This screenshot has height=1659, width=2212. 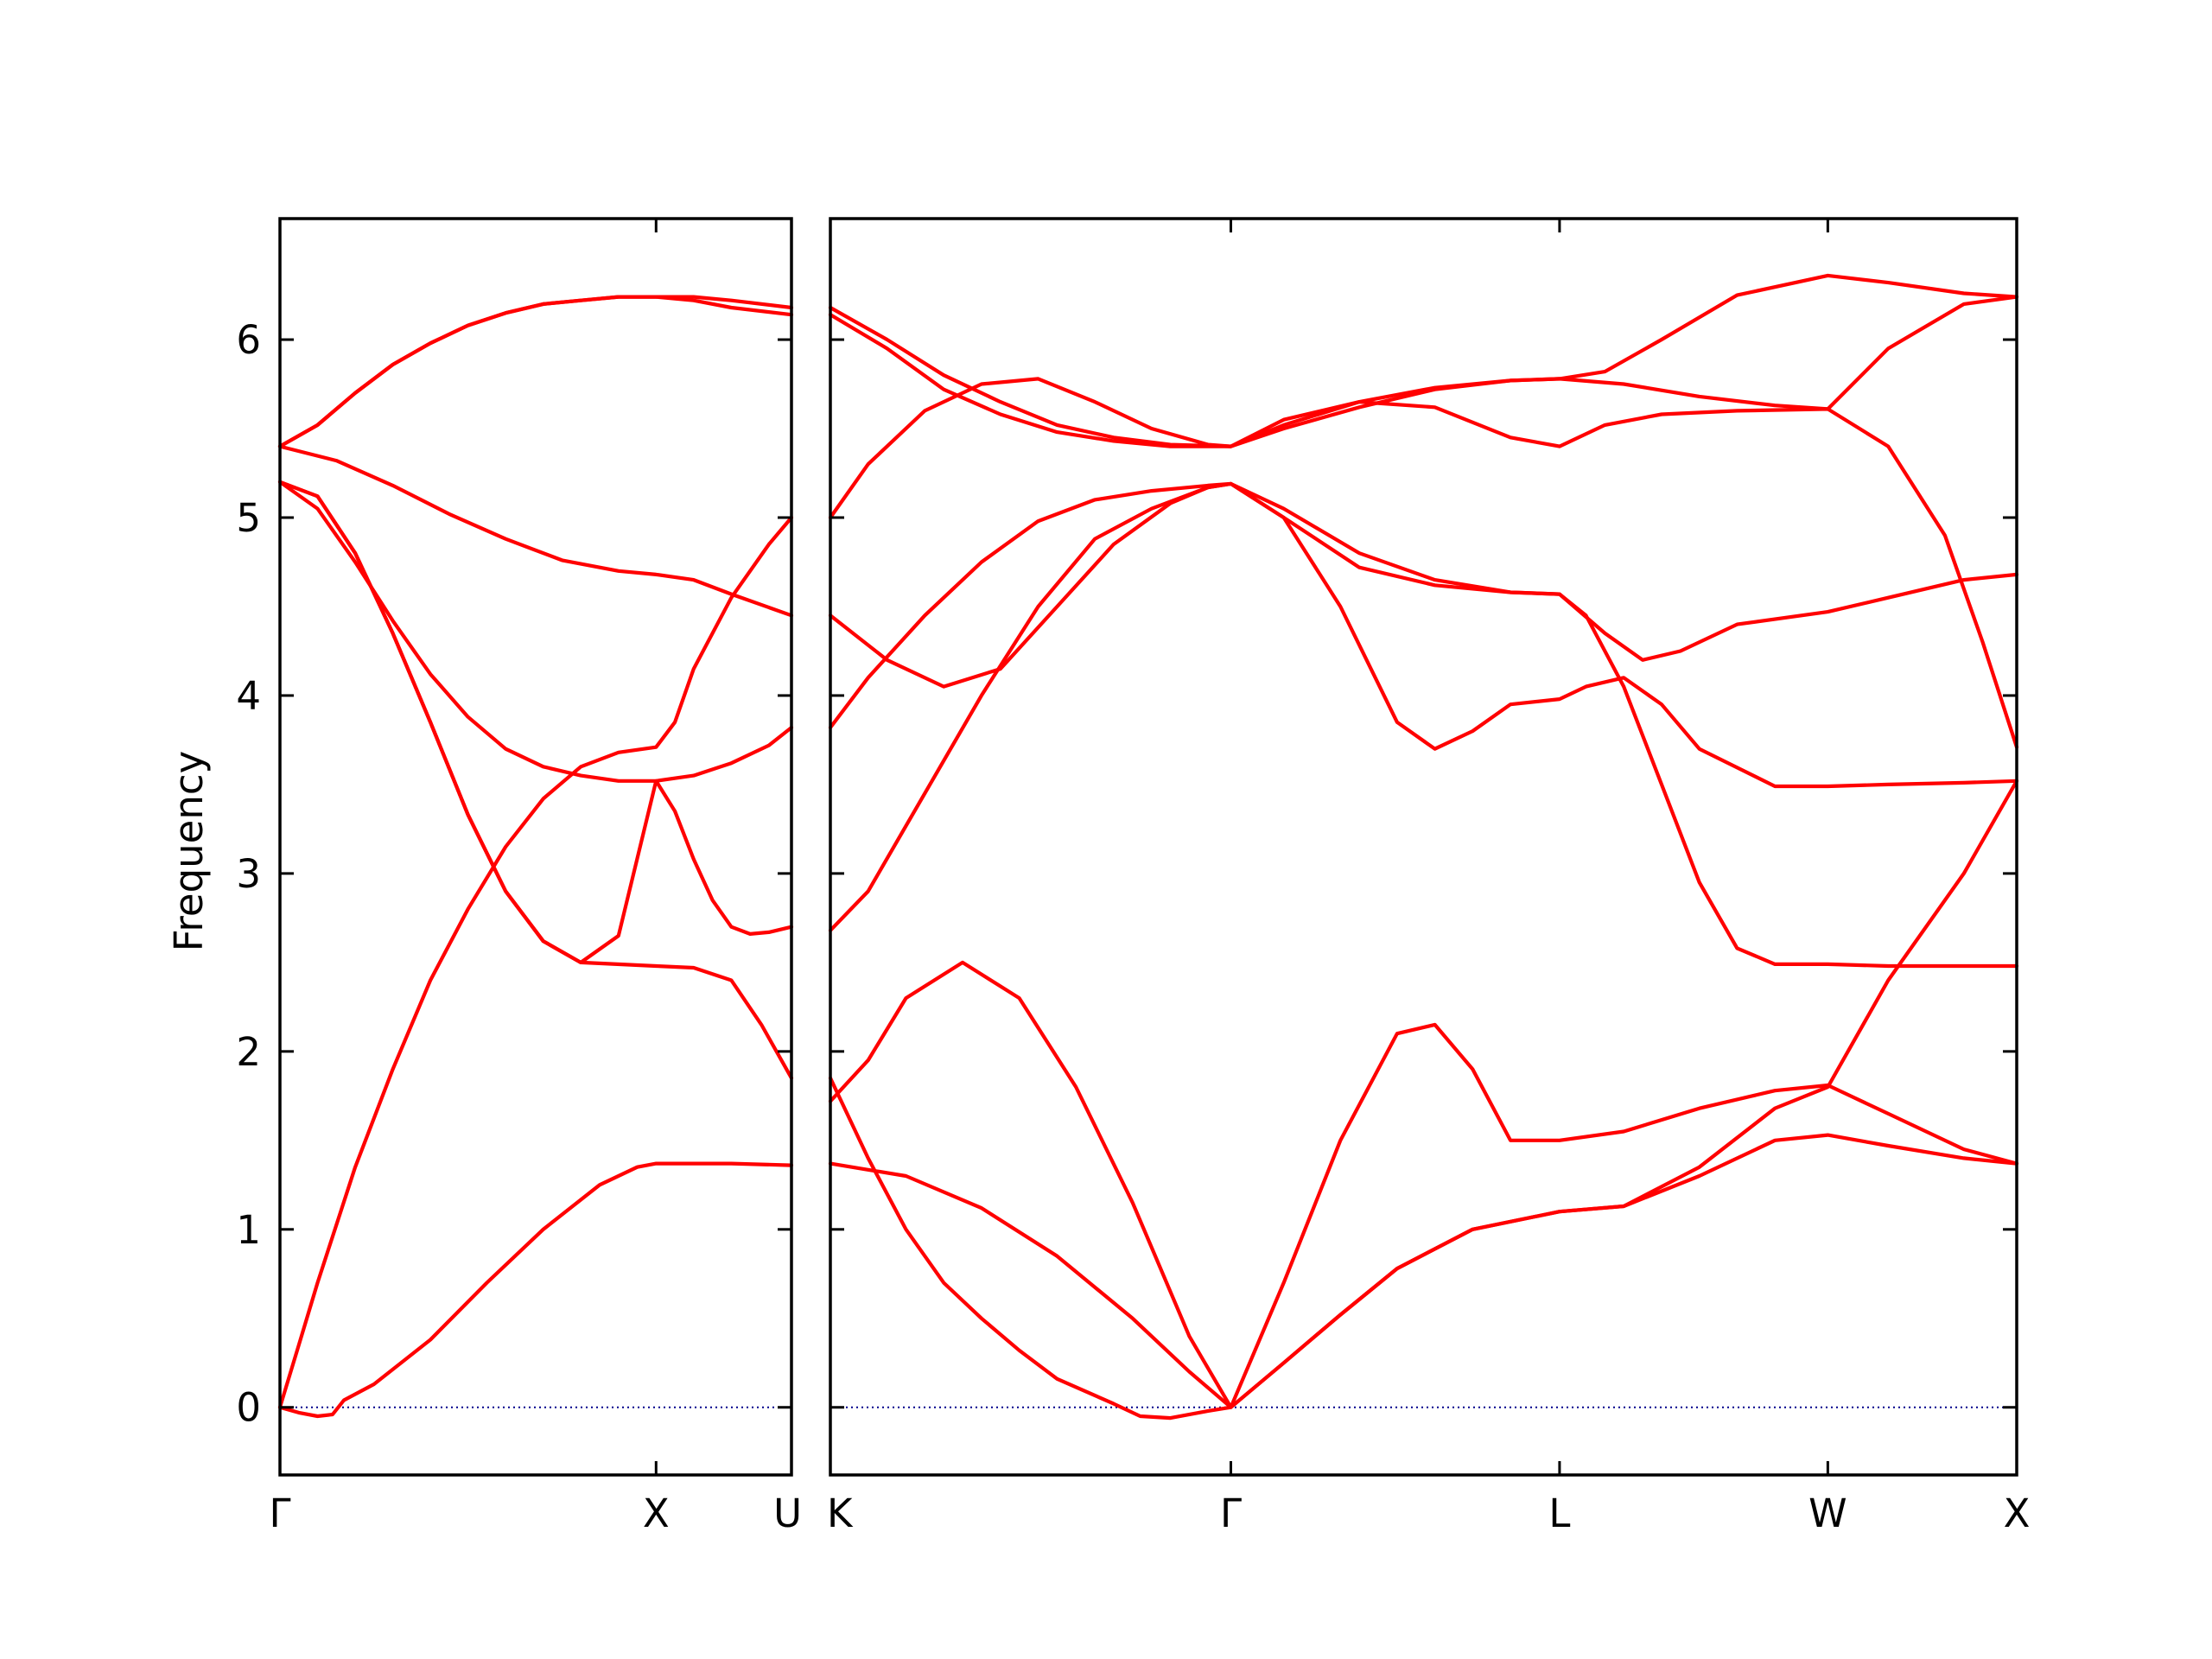 I want to click on y-tick-label: 3, so click(x=248, y=874).